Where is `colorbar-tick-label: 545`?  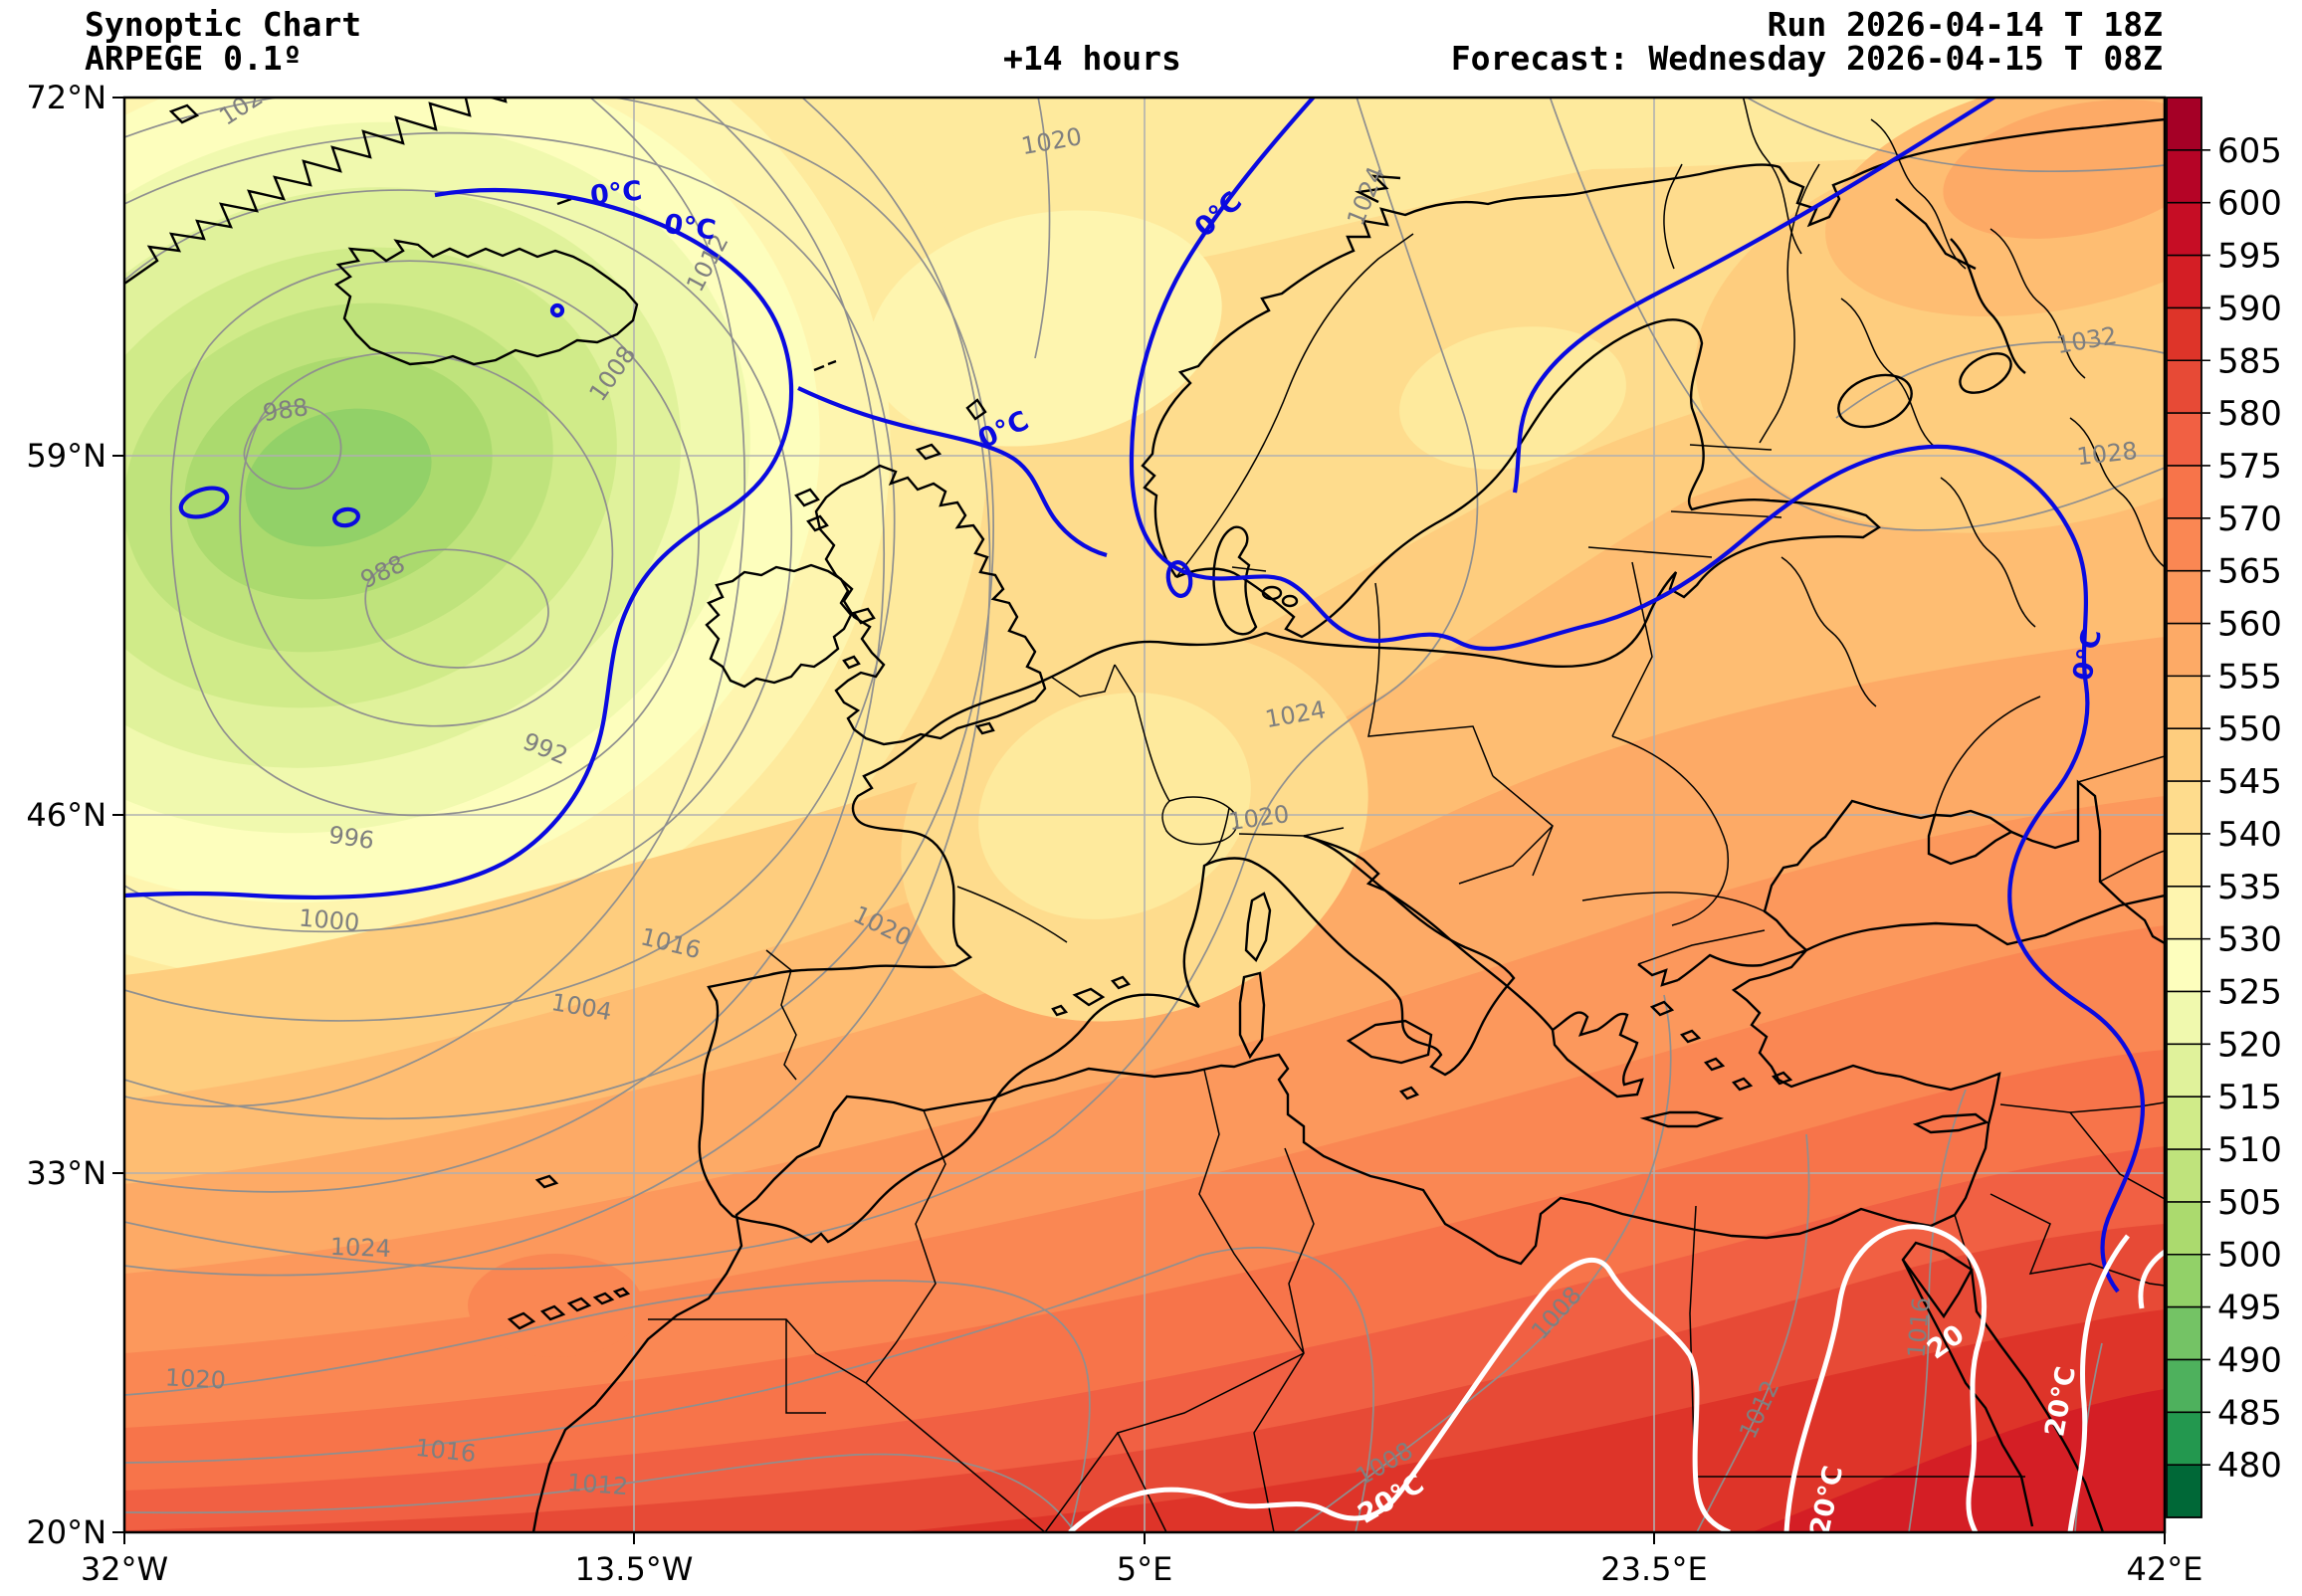 colorbar-tick-label: 545 is located at coordinates (2249, 782).